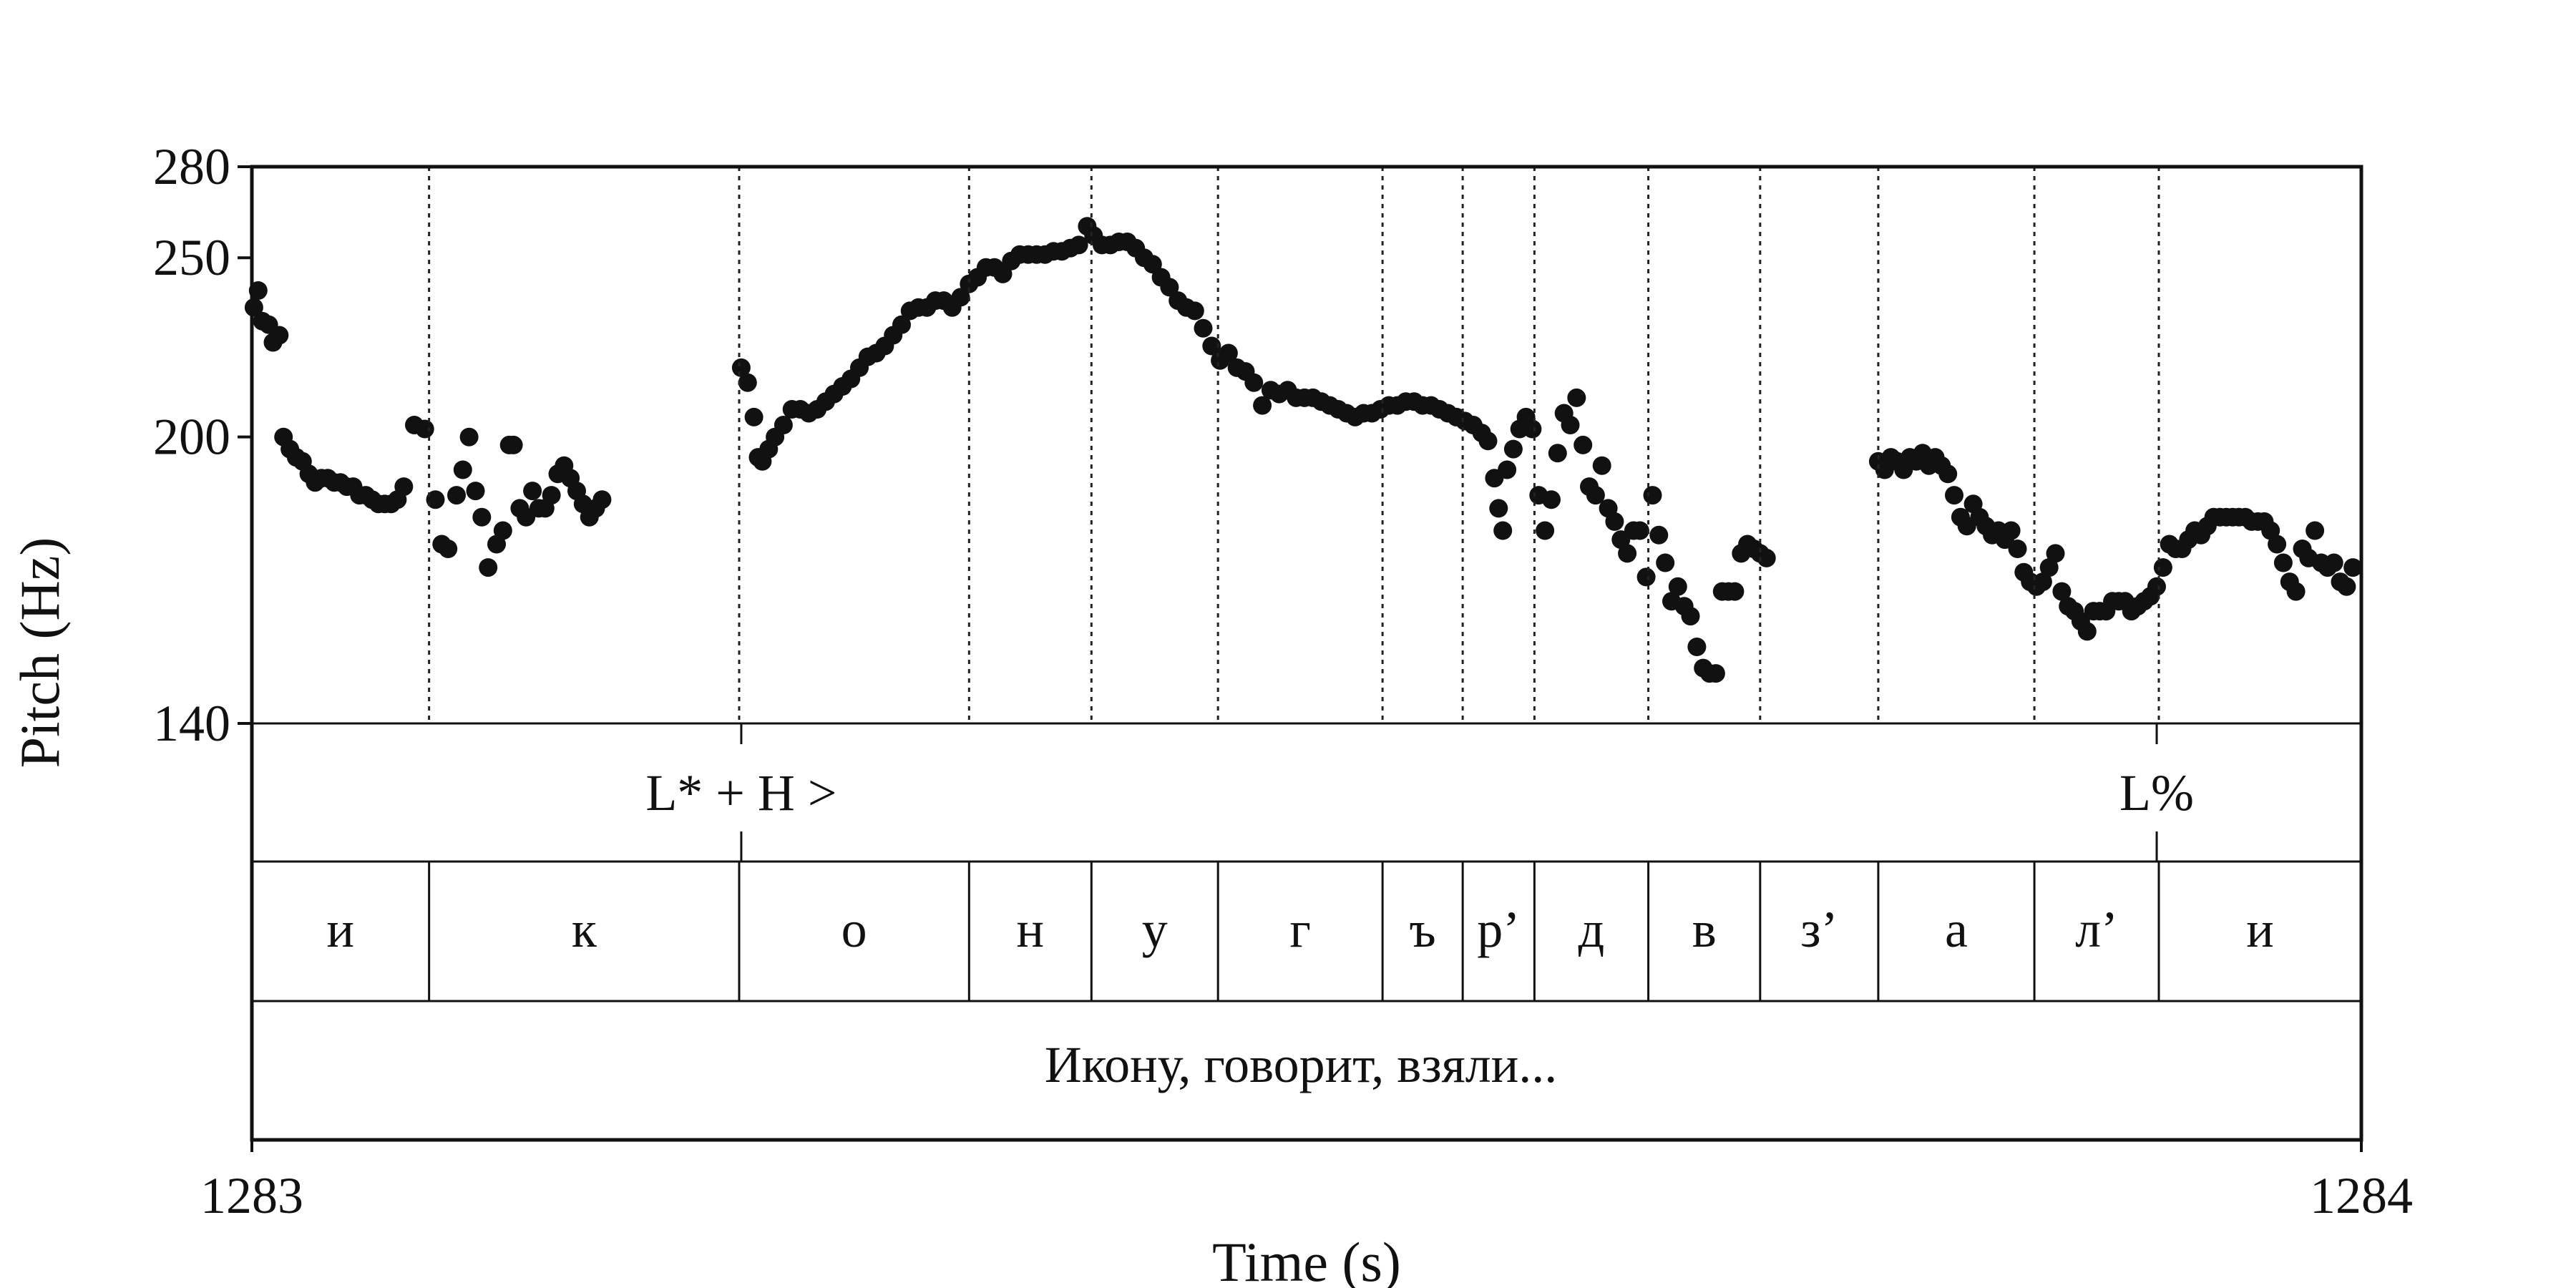 The image size is (2576, 1288). I want to click on x-axis-label: Time (s), so click(1306, 1259).